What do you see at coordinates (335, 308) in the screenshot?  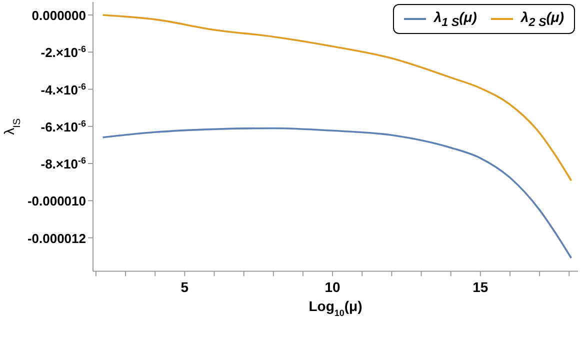 I see `x-axis-title: Log$_{10}$(μ)` at bounding box center [335, 308].